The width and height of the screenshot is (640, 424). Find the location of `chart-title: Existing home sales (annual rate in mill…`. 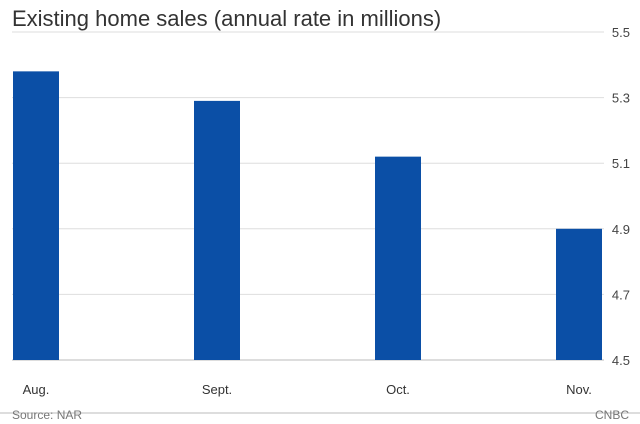

chart-title: Existing home sales (annual rate in mill… is located at coordinates (226, 18).